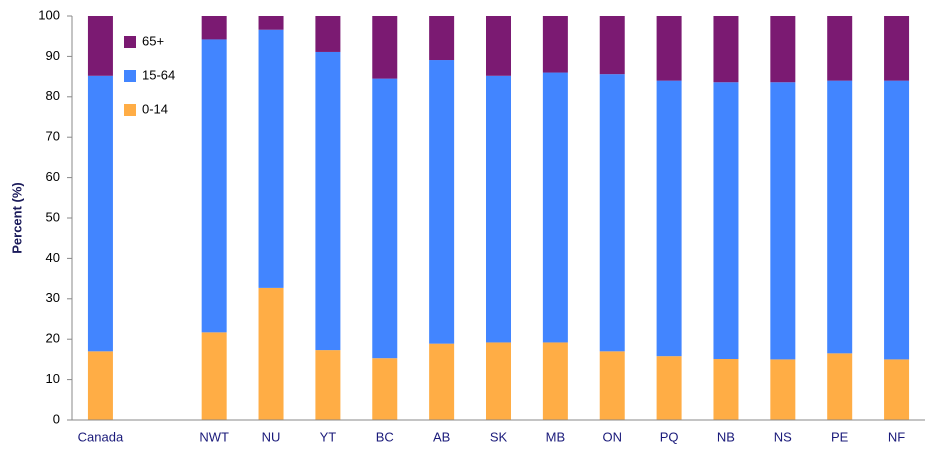  What do you see at coordinates (158, 74) in the screenshot?
I see `legend-label: 15-64` at bounding box center [158, 74].